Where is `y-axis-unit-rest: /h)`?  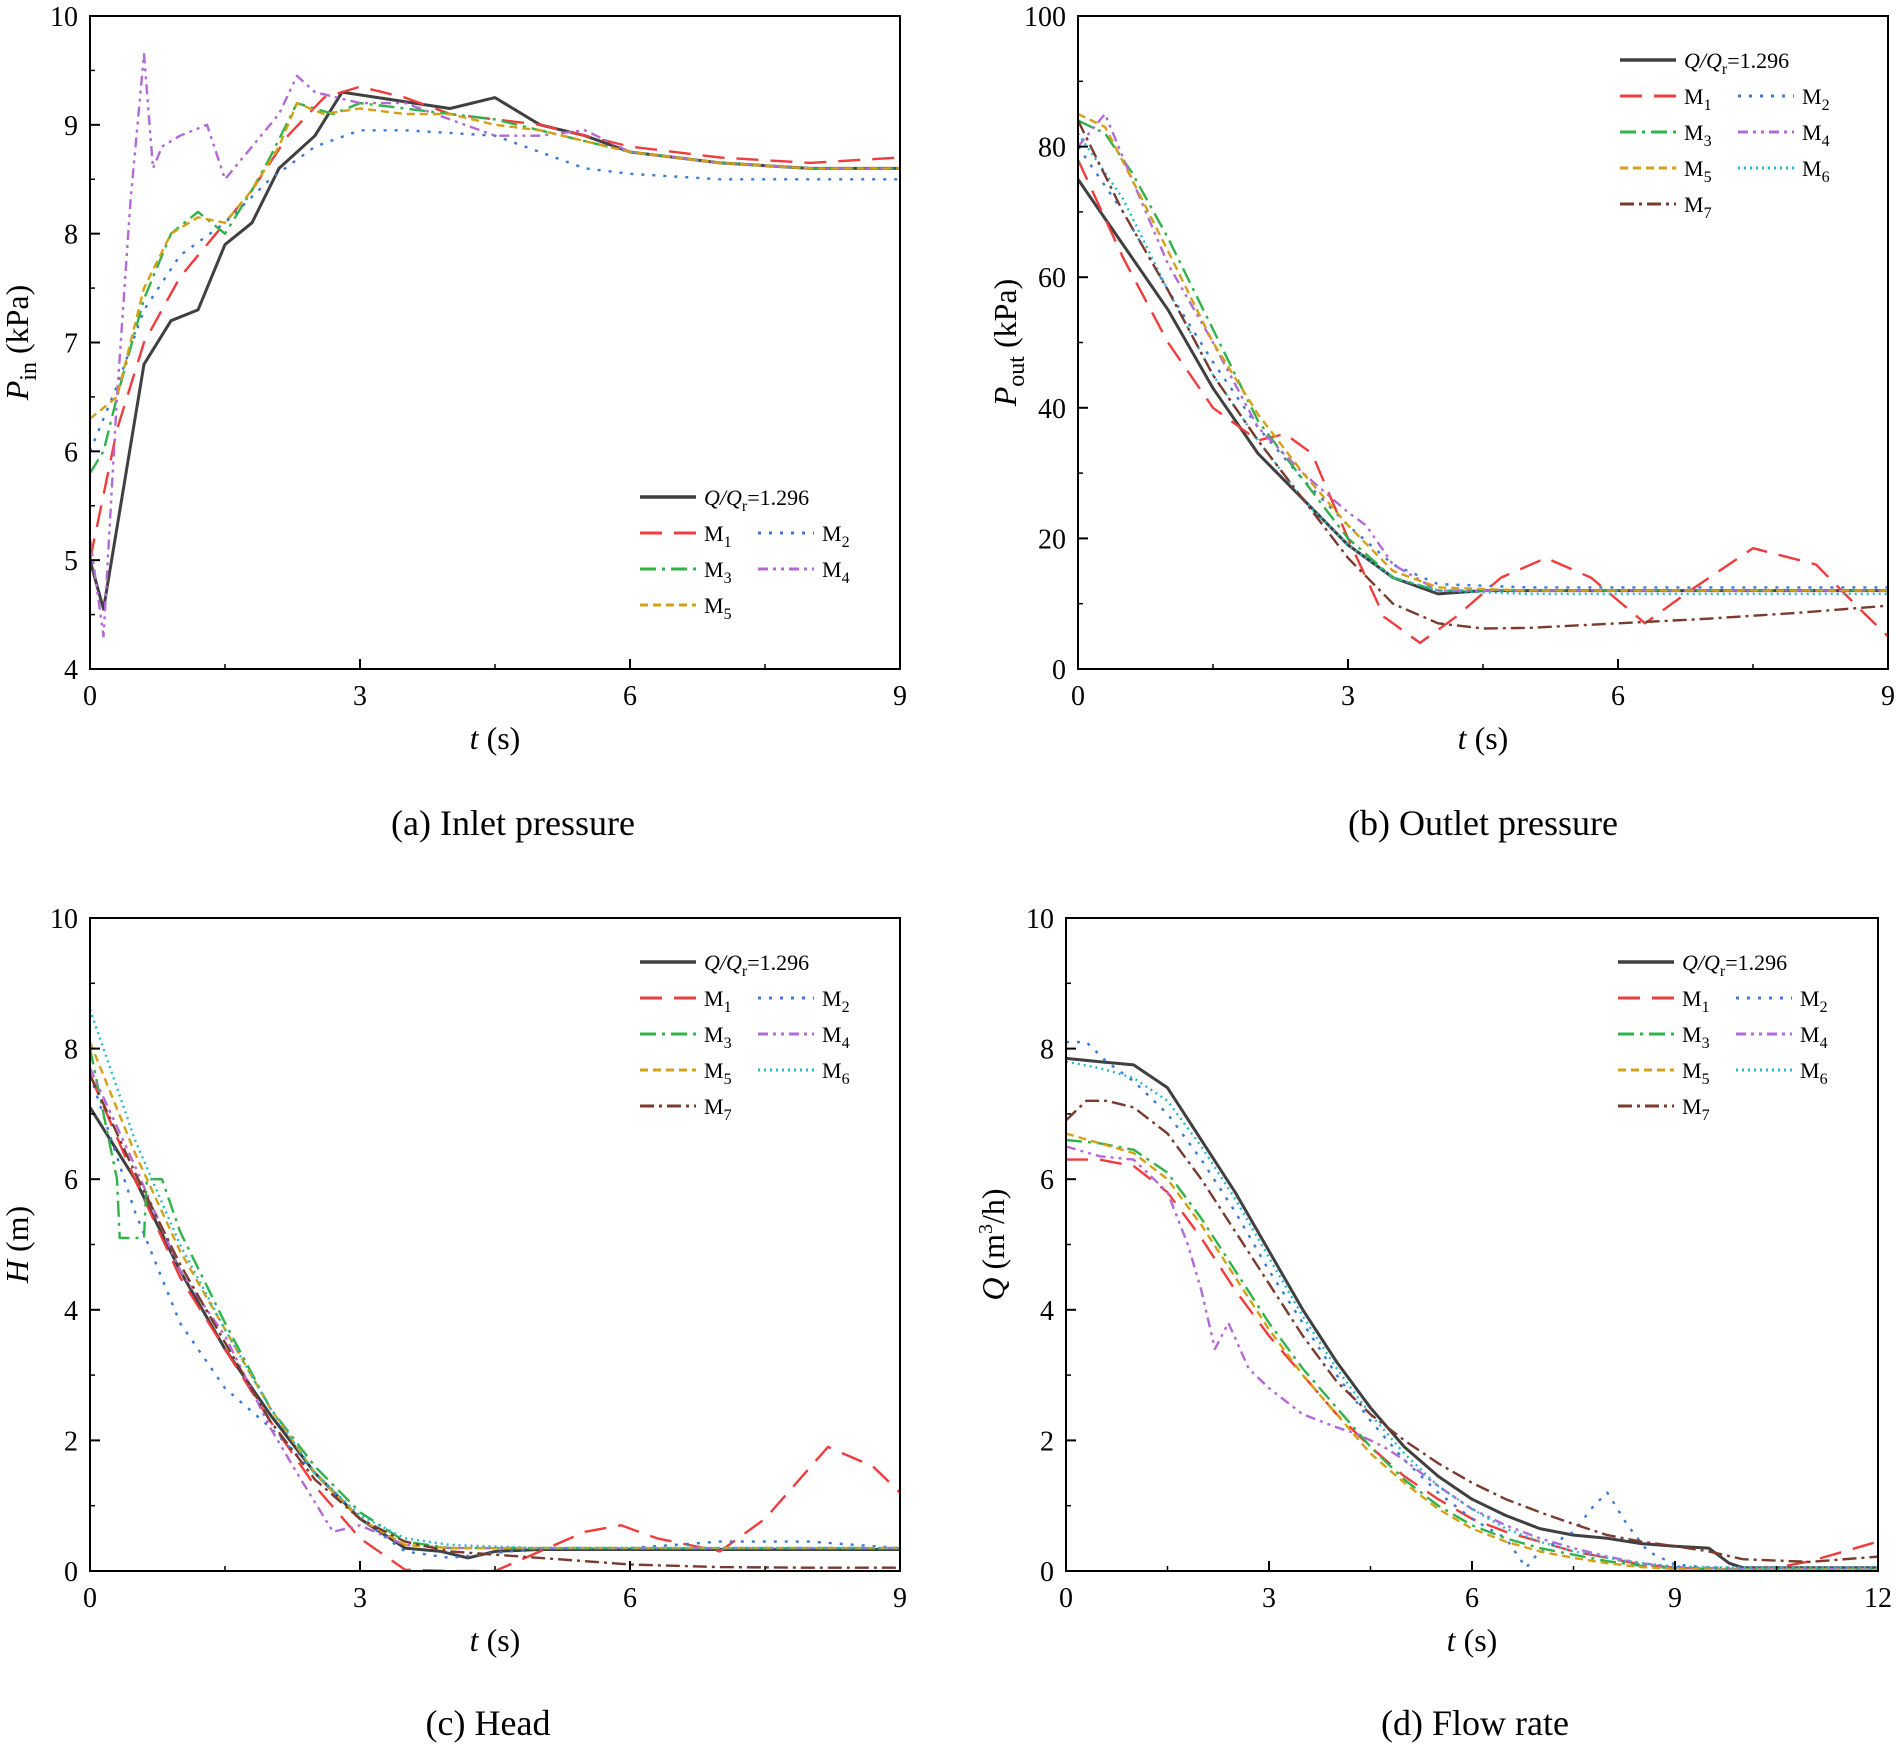
y-axis-unit-rest: /h) is located at coordinates (993, 1206).